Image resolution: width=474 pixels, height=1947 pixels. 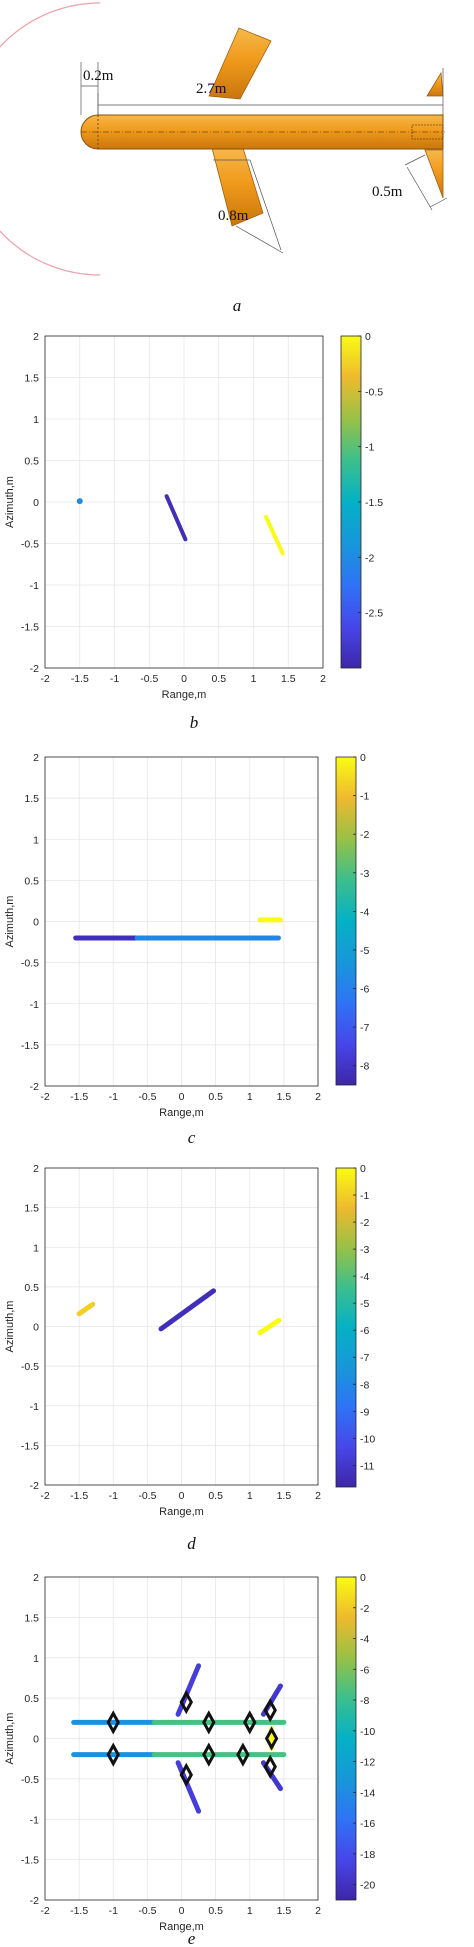 I want to click on body-length-label: 2.7m, so click(x=211, y=89).